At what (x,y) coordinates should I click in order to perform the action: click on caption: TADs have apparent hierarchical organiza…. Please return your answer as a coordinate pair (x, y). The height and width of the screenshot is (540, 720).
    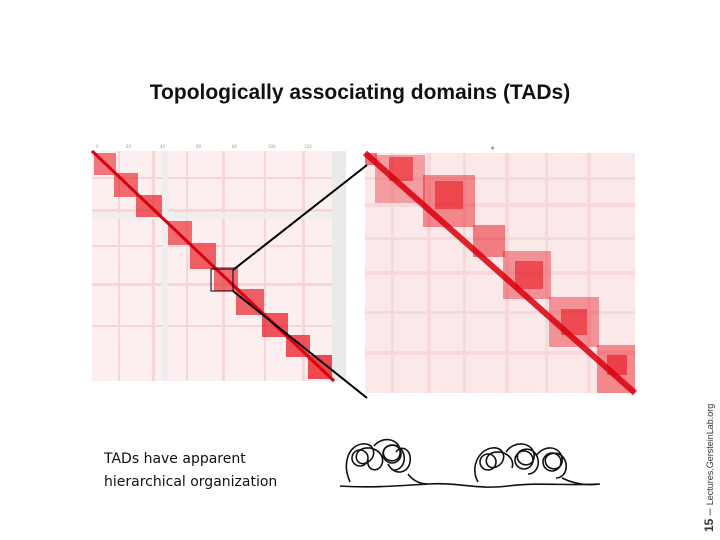
    Looking at the image, I should click on (219, 471).